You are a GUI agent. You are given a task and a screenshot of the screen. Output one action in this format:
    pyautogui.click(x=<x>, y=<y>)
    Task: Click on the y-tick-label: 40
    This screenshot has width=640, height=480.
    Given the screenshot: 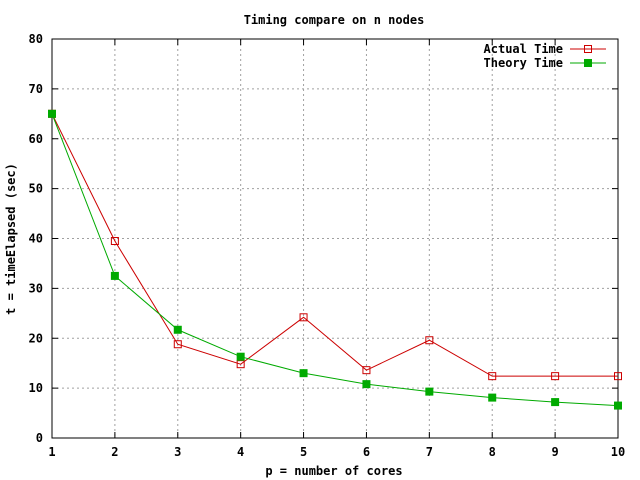 What is the action you would take?
    pyautogui.click(x=36, y=239)
    